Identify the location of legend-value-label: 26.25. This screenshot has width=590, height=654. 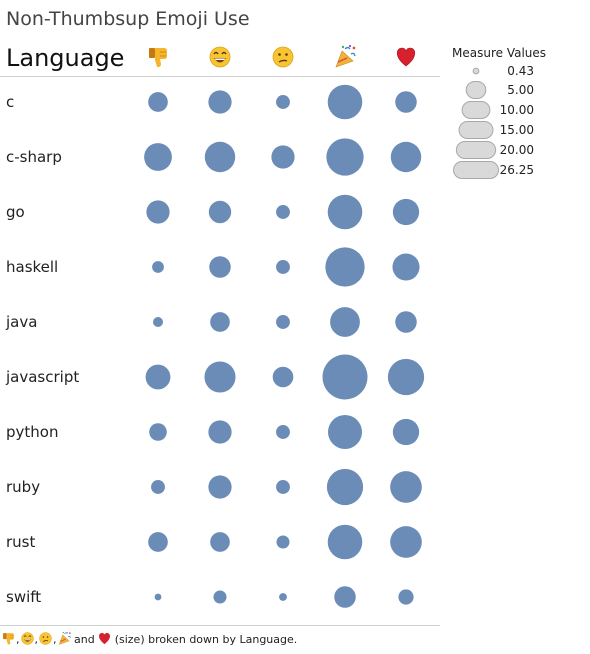
(517, 170).